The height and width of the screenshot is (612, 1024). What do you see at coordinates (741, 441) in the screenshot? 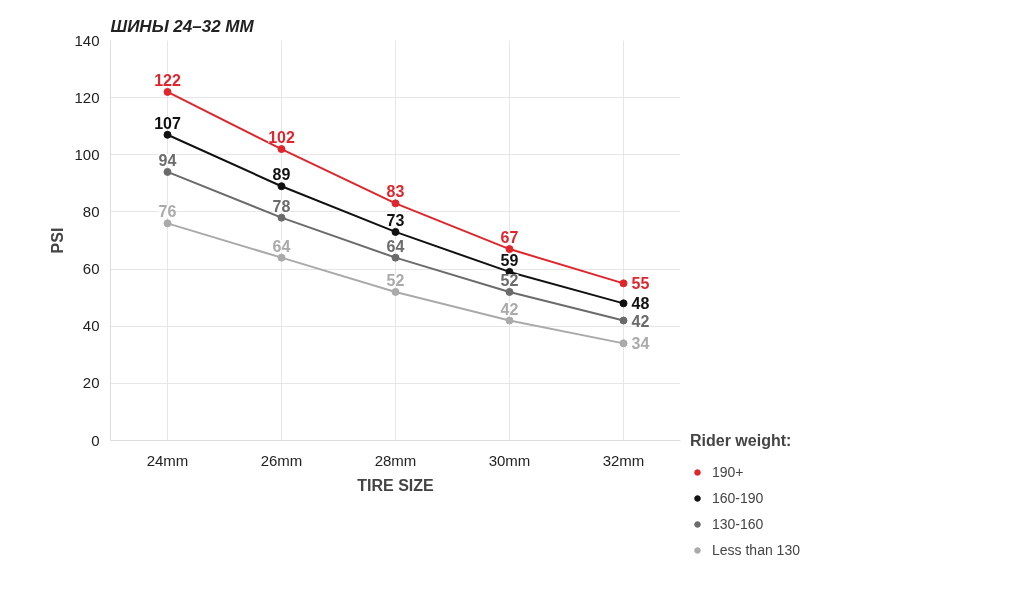
I see `legend-title: Rider weight:` at bounding box center [741, 441].